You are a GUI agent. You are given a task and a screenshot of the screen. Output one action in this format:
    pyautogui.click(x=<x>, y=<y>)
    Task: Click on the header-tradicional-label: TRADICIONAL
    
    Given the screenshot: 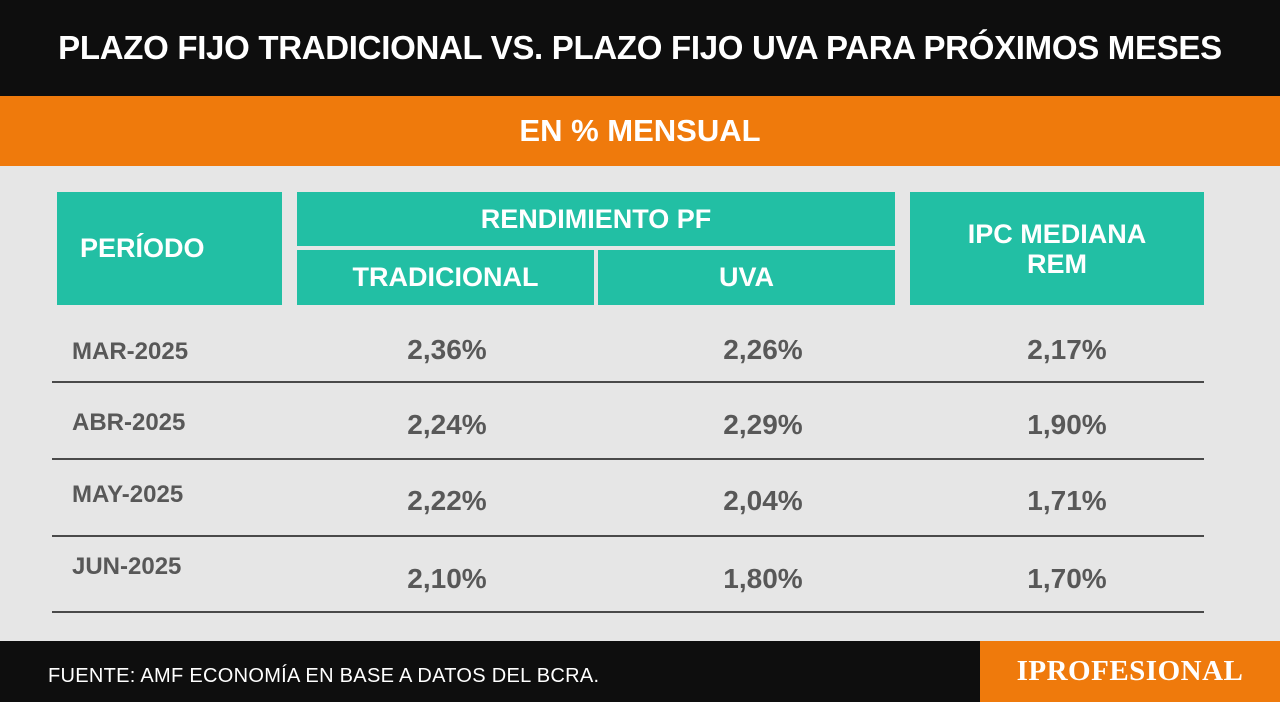 What is the action you would take?
    pyautogui.click(x=445, y=277)
    